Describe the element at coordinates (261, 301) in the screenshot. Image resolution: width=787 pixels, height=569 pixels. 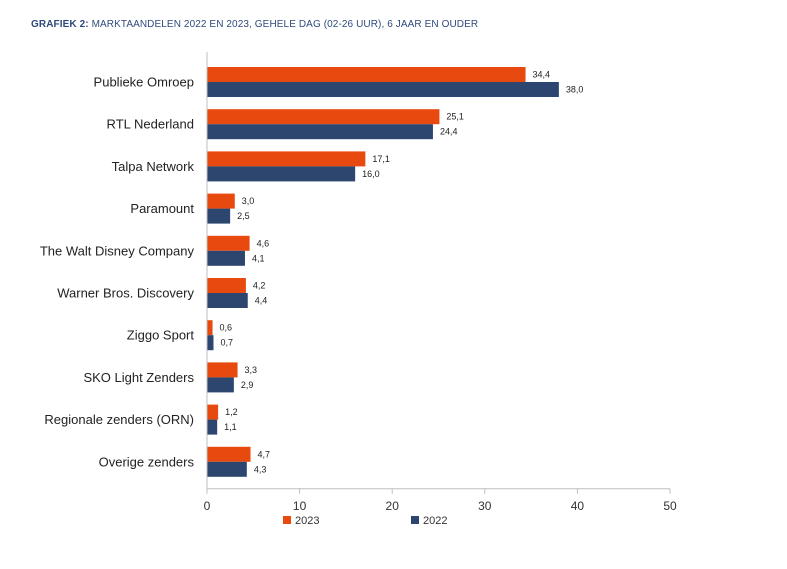
I see `data-label-2022: 4,4` at that location.